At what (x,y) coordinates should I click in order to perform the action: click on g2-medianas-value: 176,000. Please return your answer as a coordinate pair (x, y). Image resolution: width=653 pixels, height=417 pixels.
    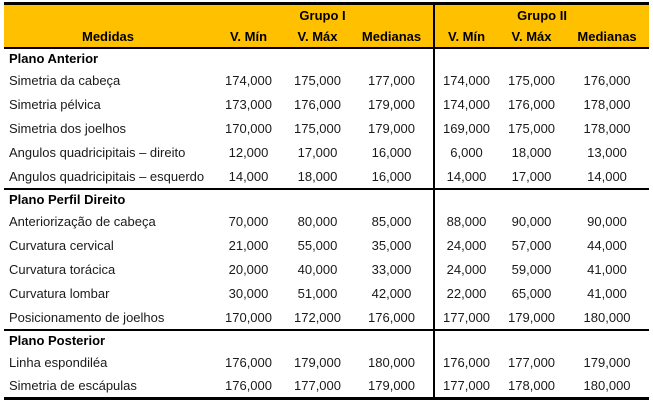
    Looking at the image, I should click on (607, 80).